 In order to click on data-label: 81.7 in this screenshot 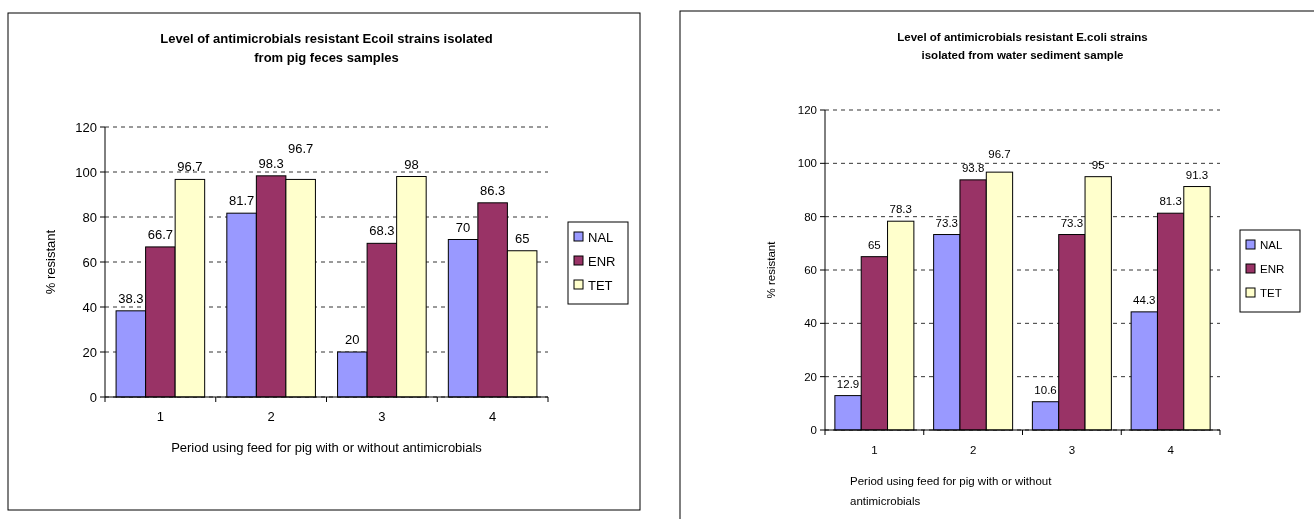, I will do `click(241, 201)`.